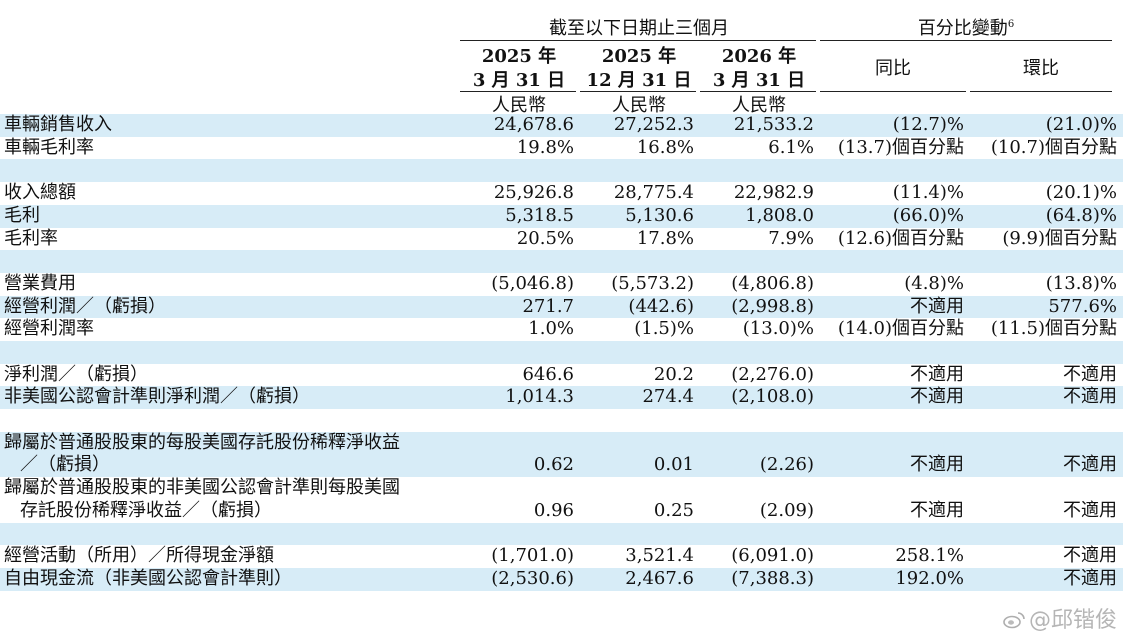 The height and width of the screenshot is (636, 1123). What do you see at coordinates (553, 510) in the screenshot?
I see `cell-q1-2025: 0.96` at bounding box center [553, 510].